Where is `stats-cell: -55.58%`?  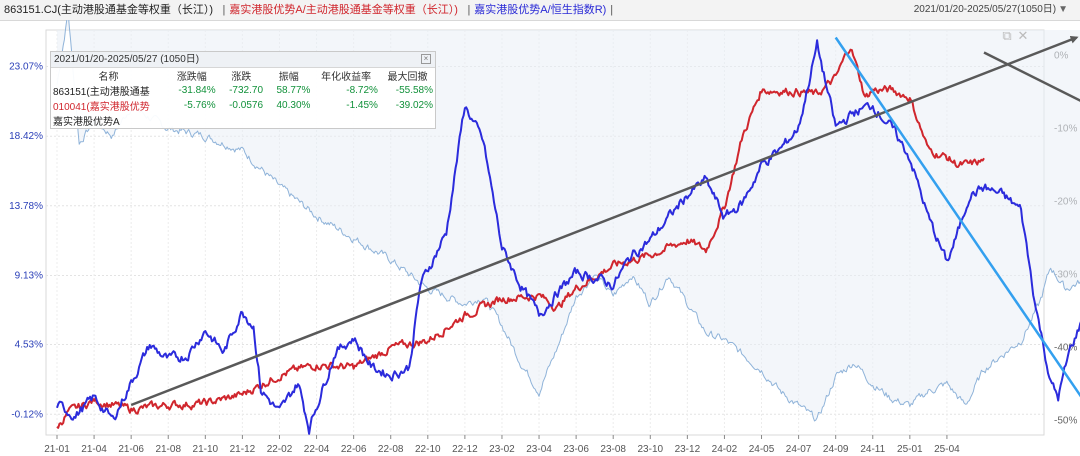 stats-cell: -55.58% is located at coordinates (414, 90).